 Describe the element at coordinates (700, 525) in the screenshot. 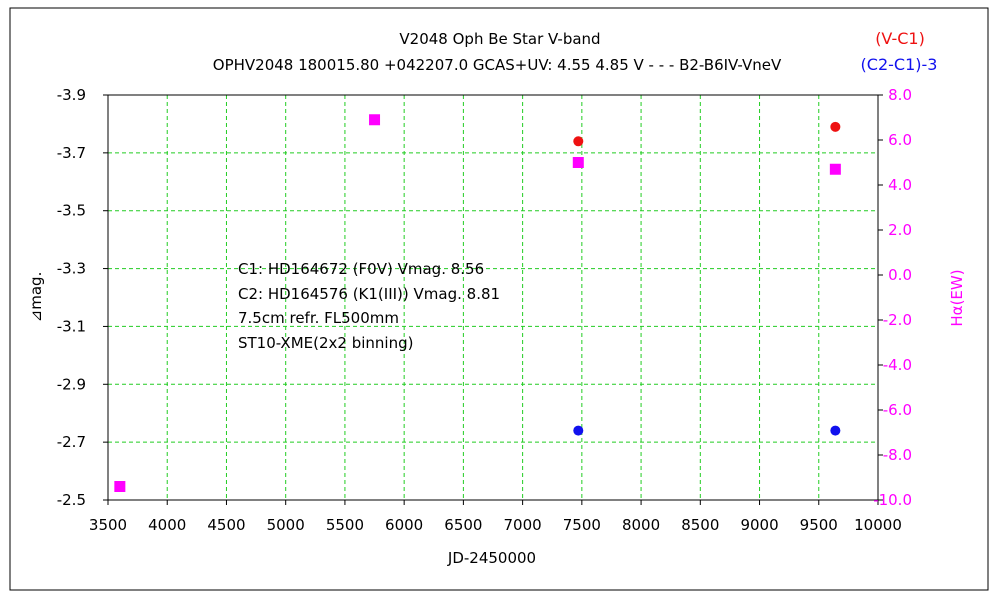

I see `x-tick-label-10: 8500` at that location.